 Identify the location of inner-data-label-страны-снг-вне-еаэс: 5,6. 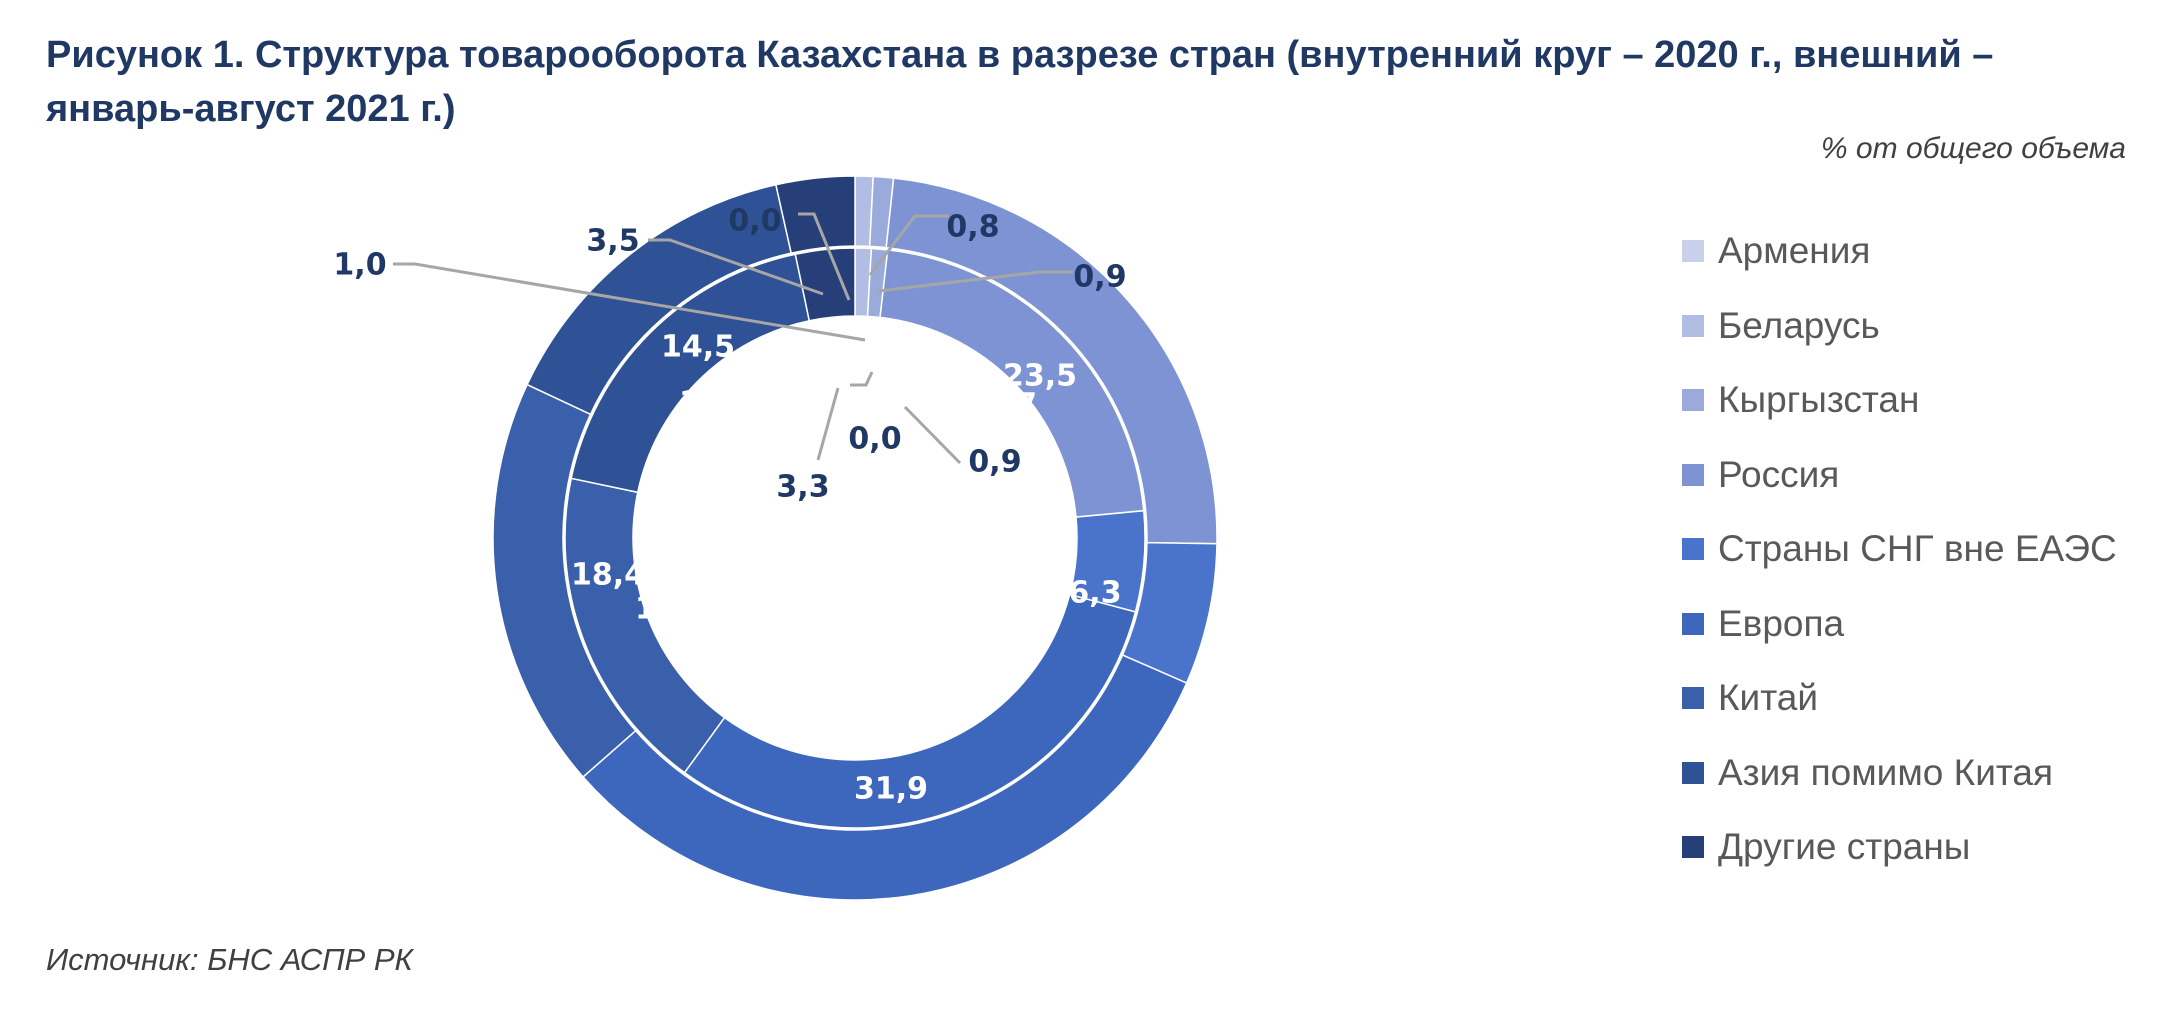
(1047, 558).